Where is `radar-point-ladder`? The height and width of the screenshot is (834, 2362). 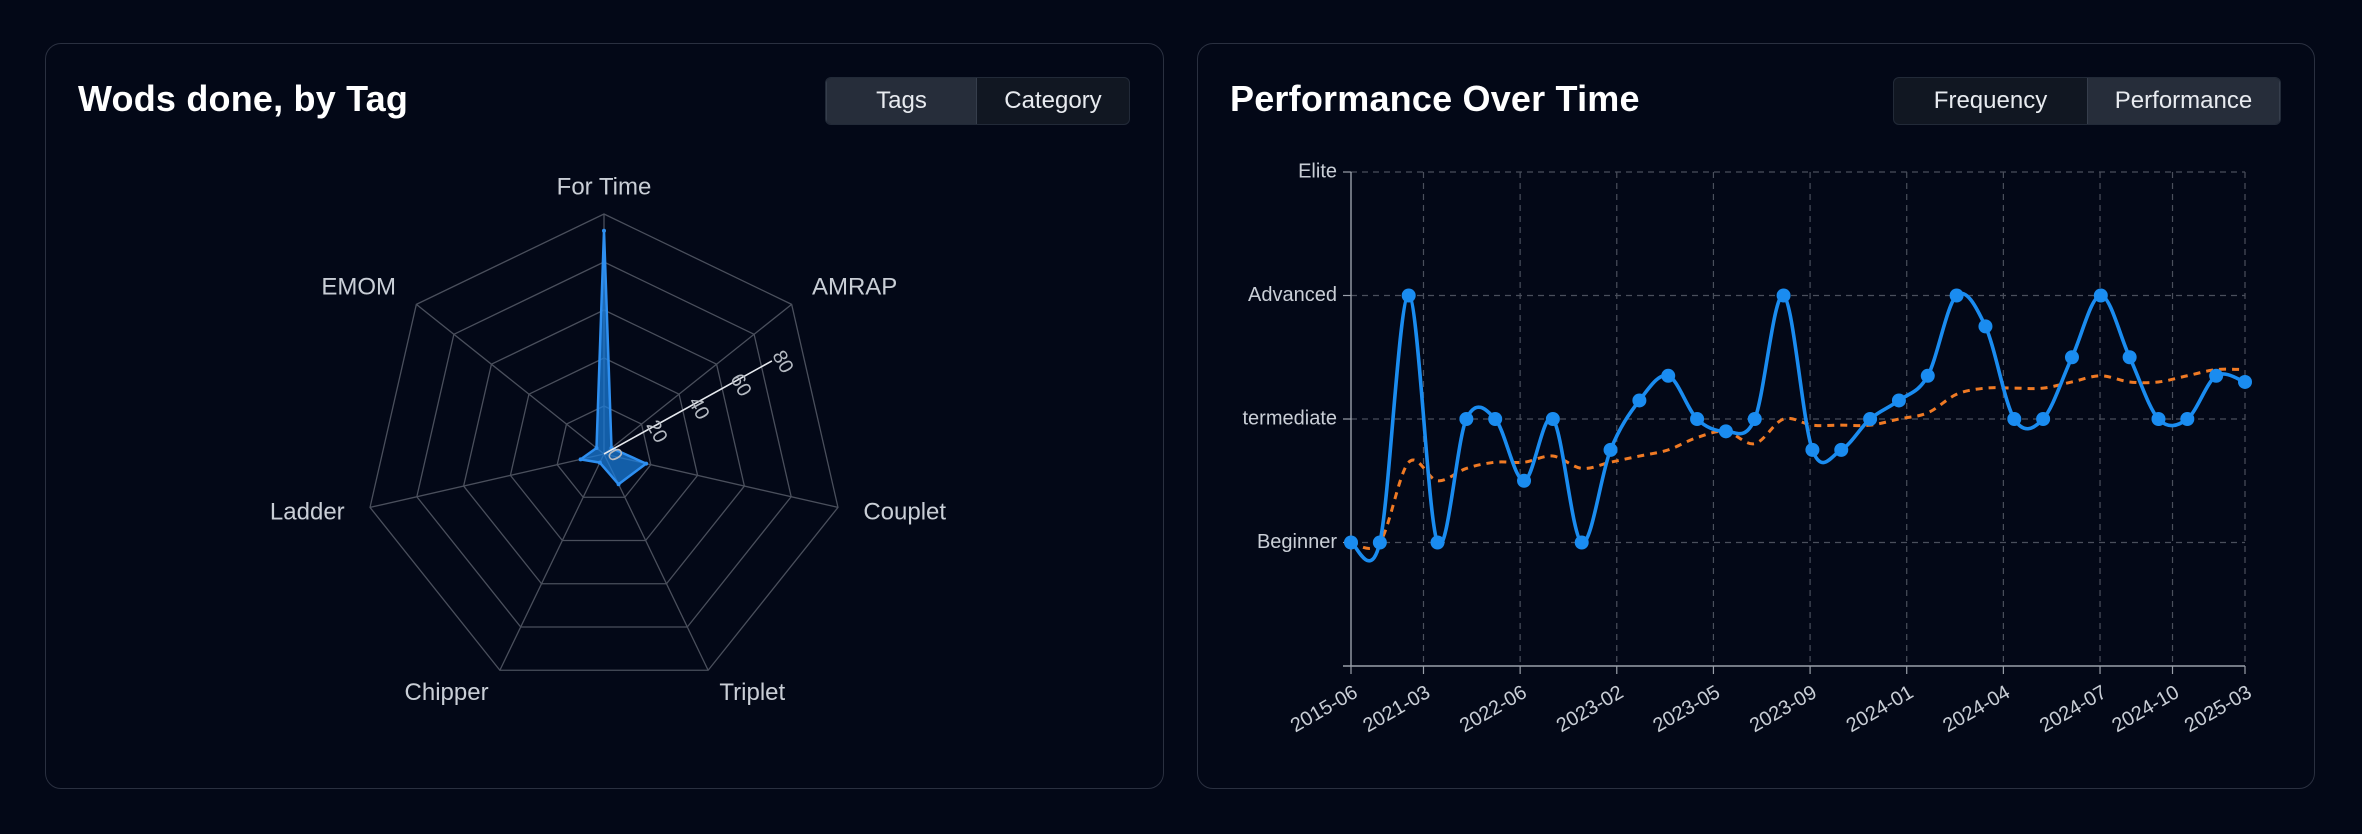 radar-point-ladder is located at coordinates (580, 459).